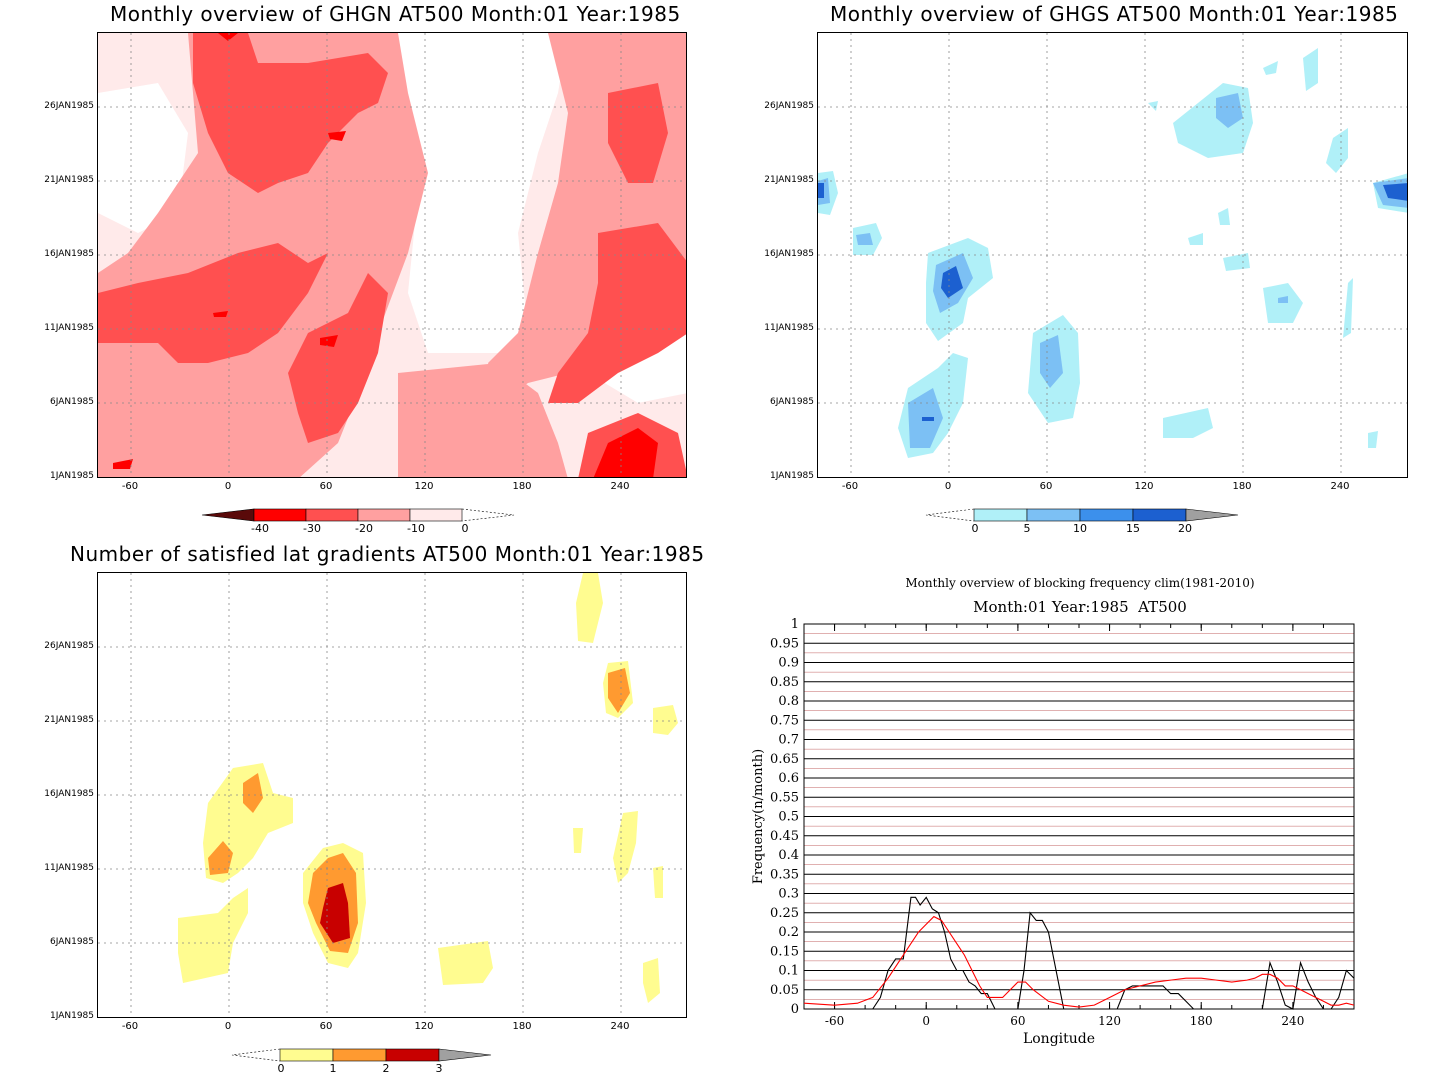 The image size is (1440, 1091). Describe the element at coordinates (1109, 1021) in the screenshot. I see `x-tick-label: 120` at that location.